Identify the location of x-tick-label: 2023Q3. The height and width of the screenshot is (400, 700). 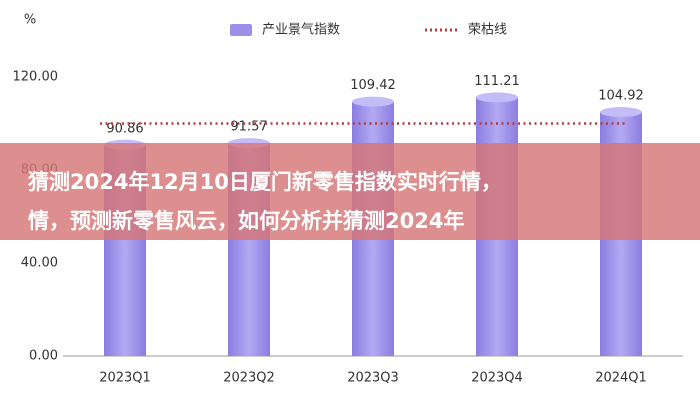
(373, 378).